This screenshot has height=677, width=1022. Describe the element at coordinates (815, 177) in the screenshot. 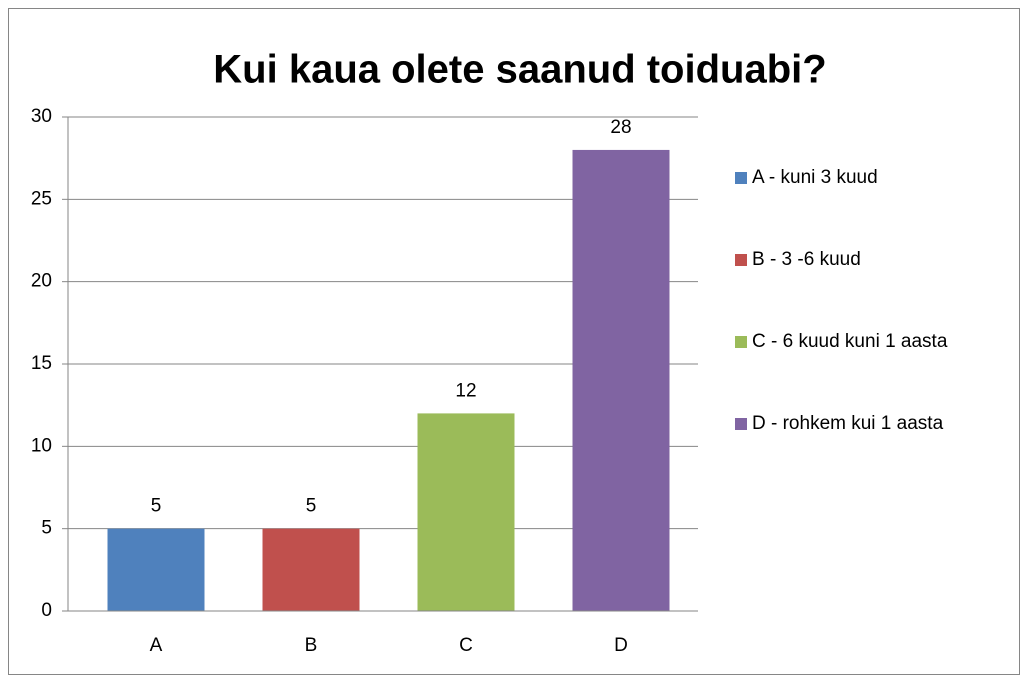

I see `legend-label: A - kuni 3 kuud` at that location.